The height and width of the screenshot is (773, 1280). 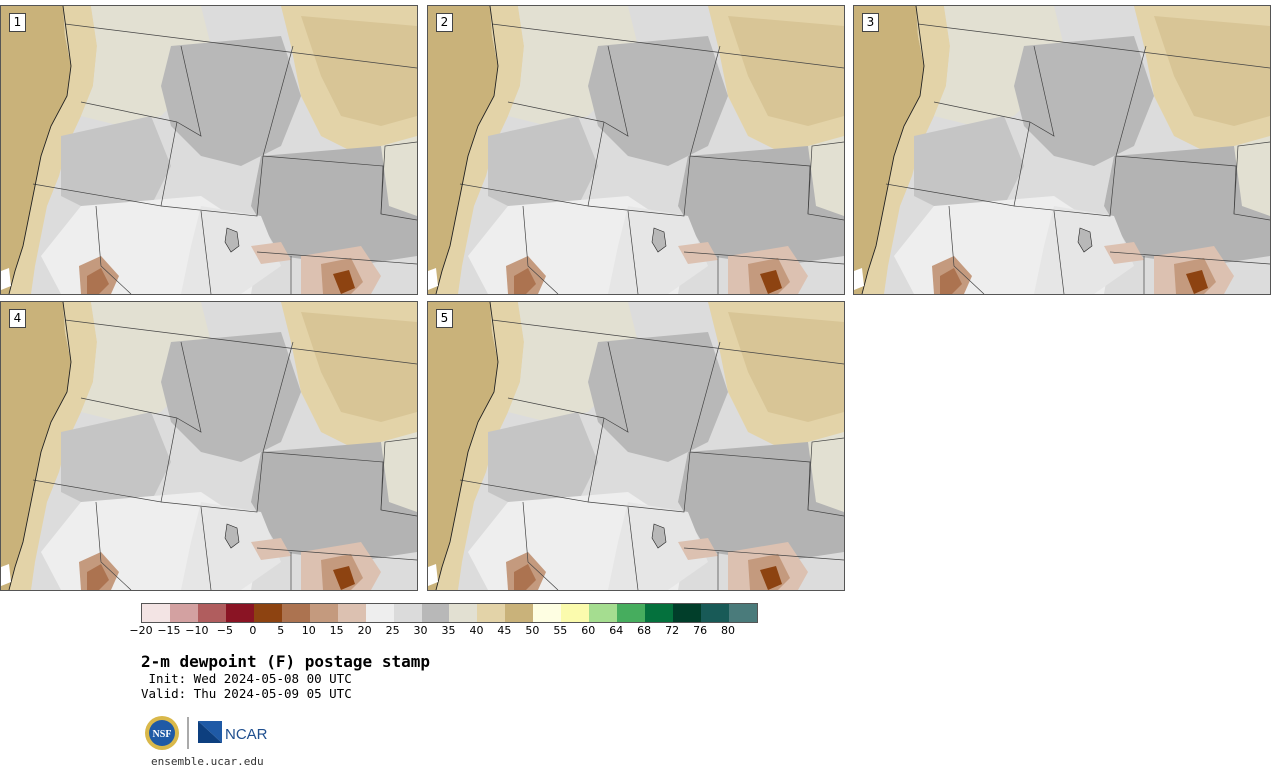 What do you see at coordinates (281, 630) in the screenshot?
I see `colorbar-tick-label: 5` at bounding box center [281, 630].